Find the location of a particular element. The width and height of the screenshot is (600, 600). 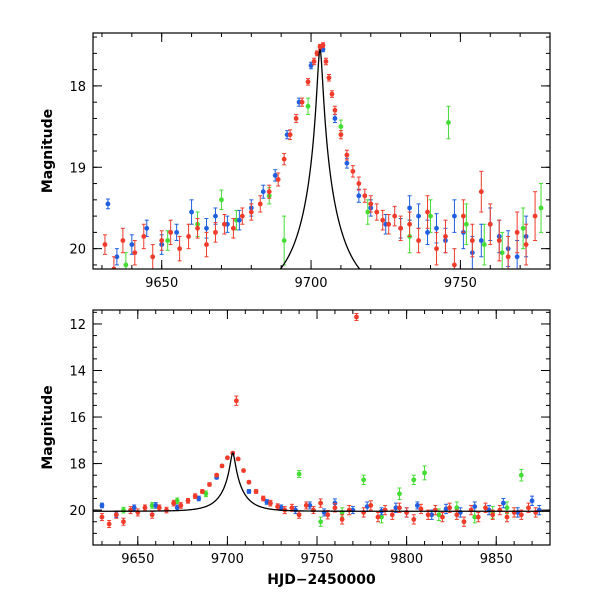

x-tick-label: 9800 is located at coordinates (406, 559).